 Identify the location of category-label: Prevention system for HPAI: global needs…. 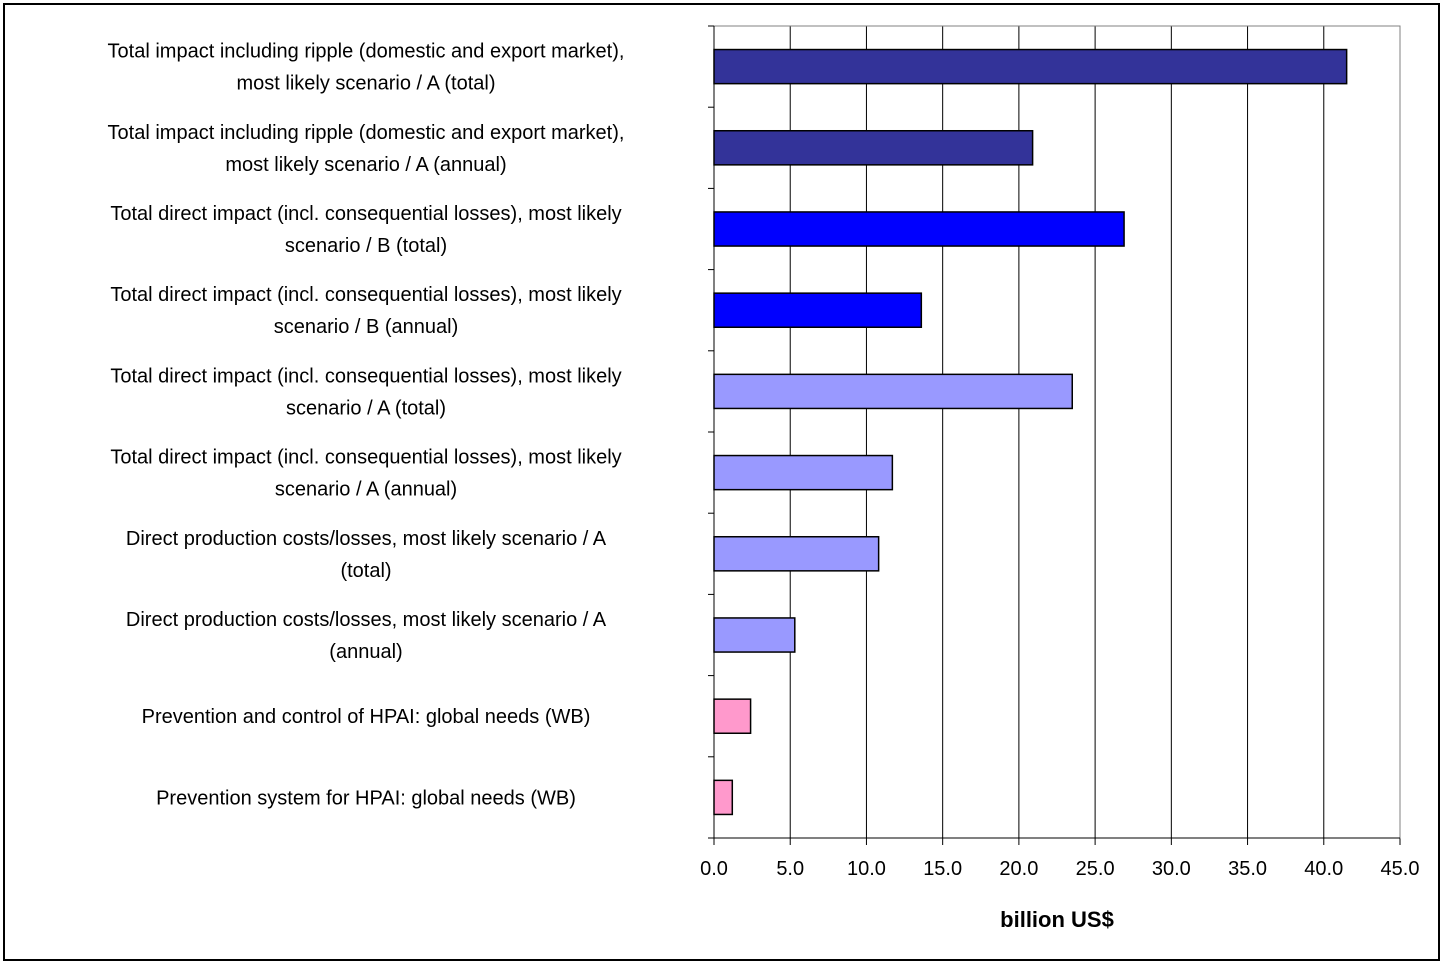
(366, 798).